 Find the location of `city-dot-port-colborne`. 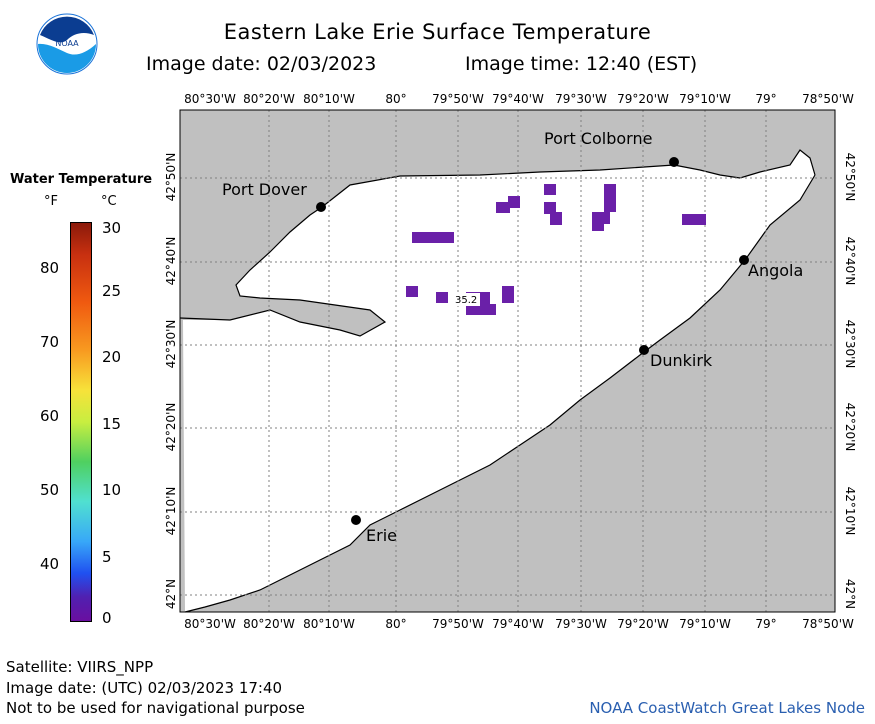

city-dot-port-colborne is located at coordinates (674, 162).